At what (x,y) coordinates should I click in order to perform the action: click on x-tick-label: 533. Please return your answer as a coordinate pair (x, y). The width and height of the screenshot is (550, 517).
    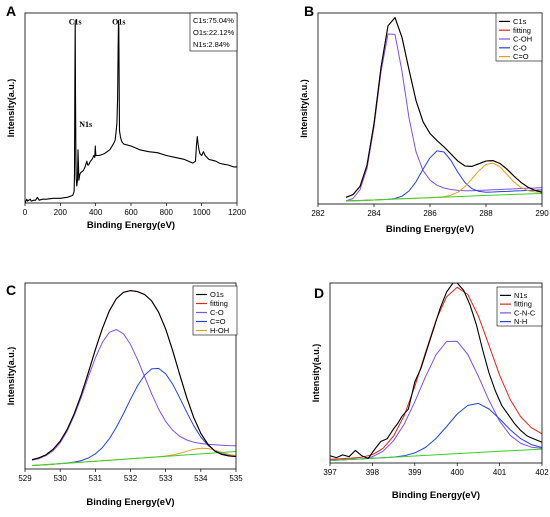
    Looking at the image, I should click on (166, 478).